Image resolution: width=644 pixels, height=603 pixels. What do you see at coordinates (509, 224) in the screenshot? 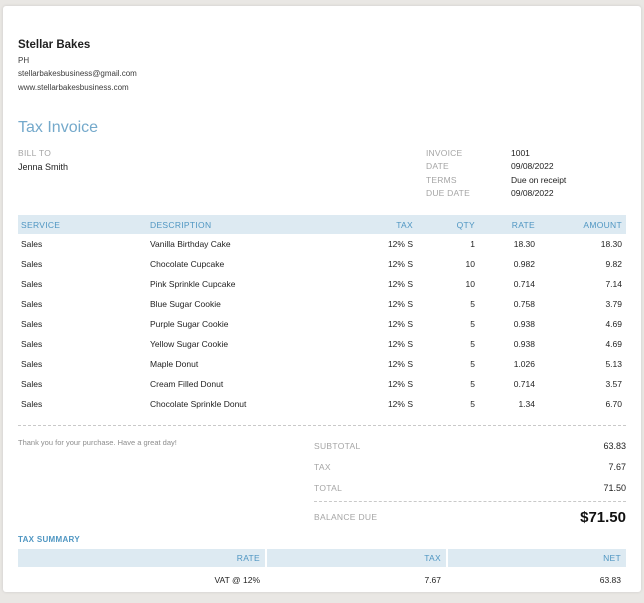
I see `col-header-rate: RATE` at bounding box center [509, 224].